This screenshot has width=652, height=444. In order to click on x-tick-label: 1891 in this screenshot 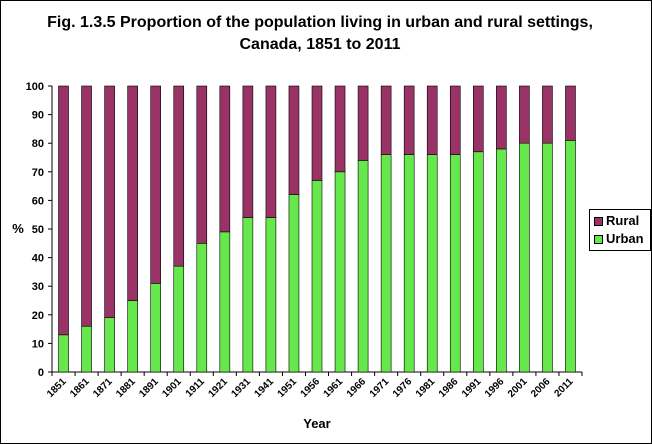, I will do `click(149, 388)`.